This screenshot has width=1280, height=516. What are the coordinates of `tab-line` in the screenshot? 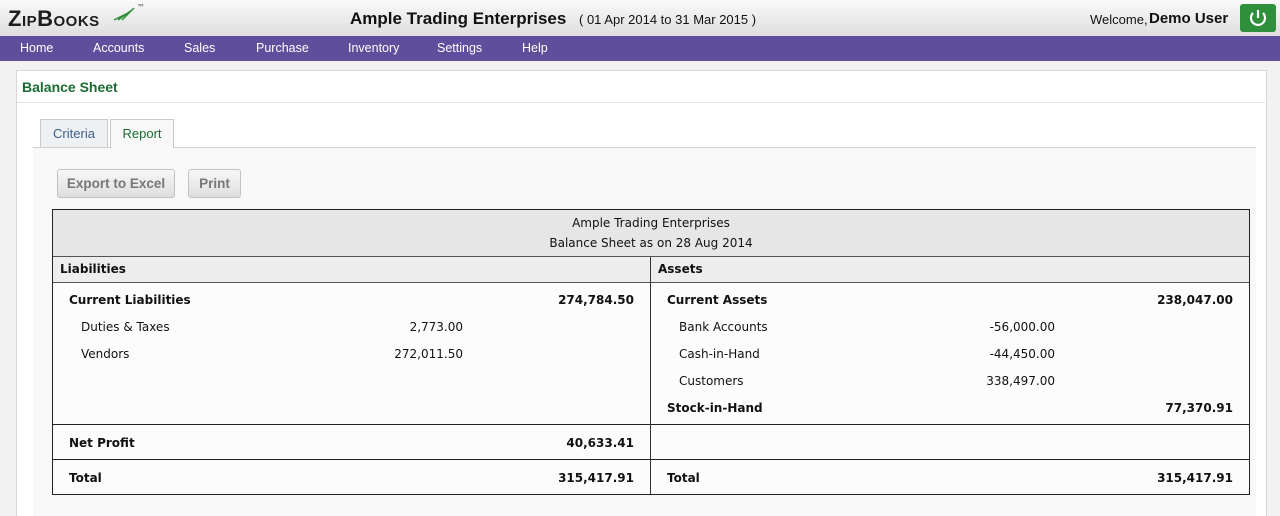 It's located at (644, 147).